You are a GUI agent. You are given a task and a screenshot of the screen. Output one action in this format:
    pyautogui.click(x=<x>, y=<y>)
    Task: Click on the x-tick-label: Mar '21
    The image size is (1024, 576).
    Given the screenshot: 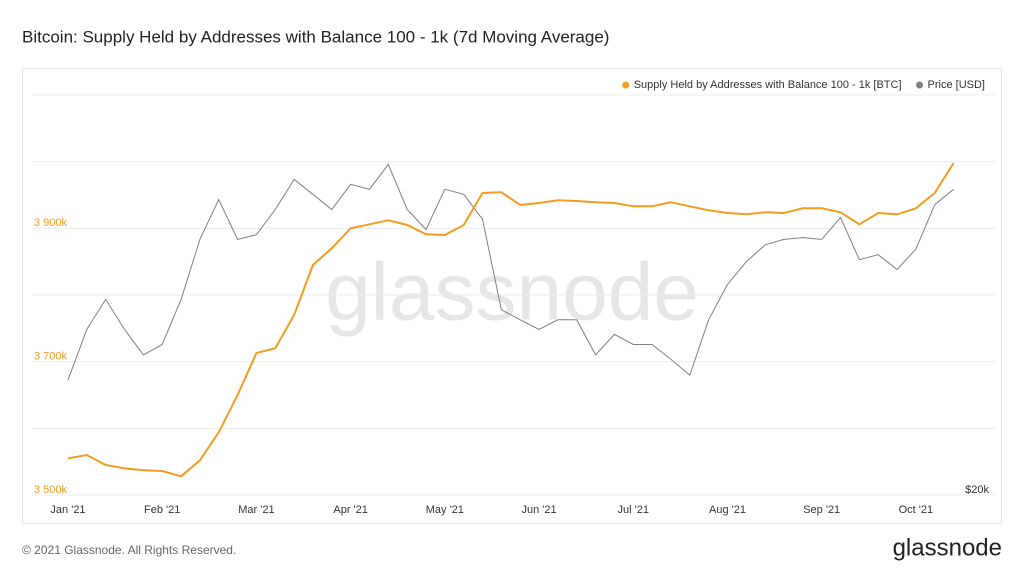 What is the action you would take?
    pyautogui.click(x=256, y=510)
    